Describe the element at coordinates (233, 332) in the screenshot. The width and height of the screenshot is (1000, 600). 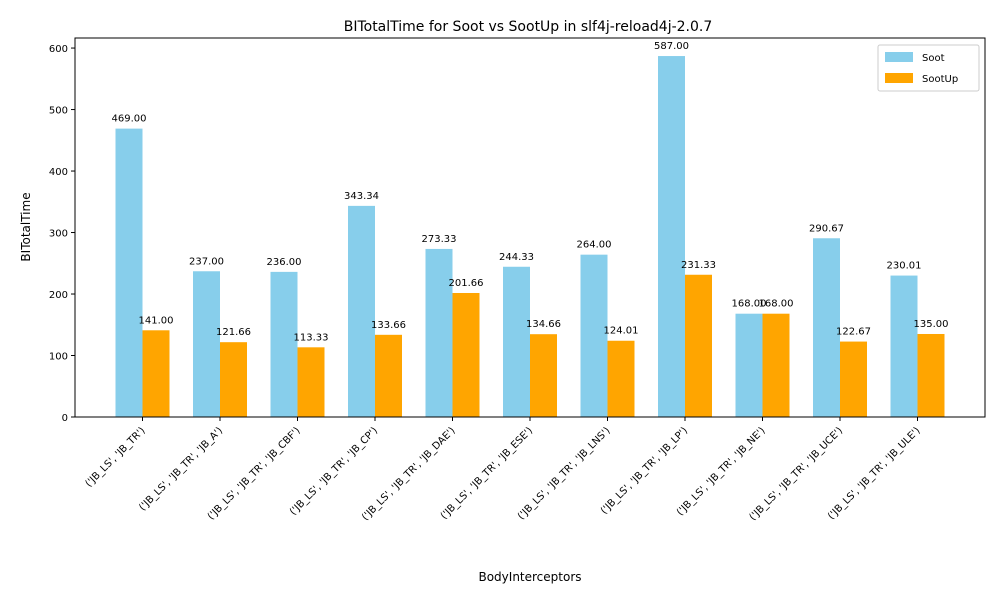
I see `sootup-bar-label-1: 121.66` at that location.